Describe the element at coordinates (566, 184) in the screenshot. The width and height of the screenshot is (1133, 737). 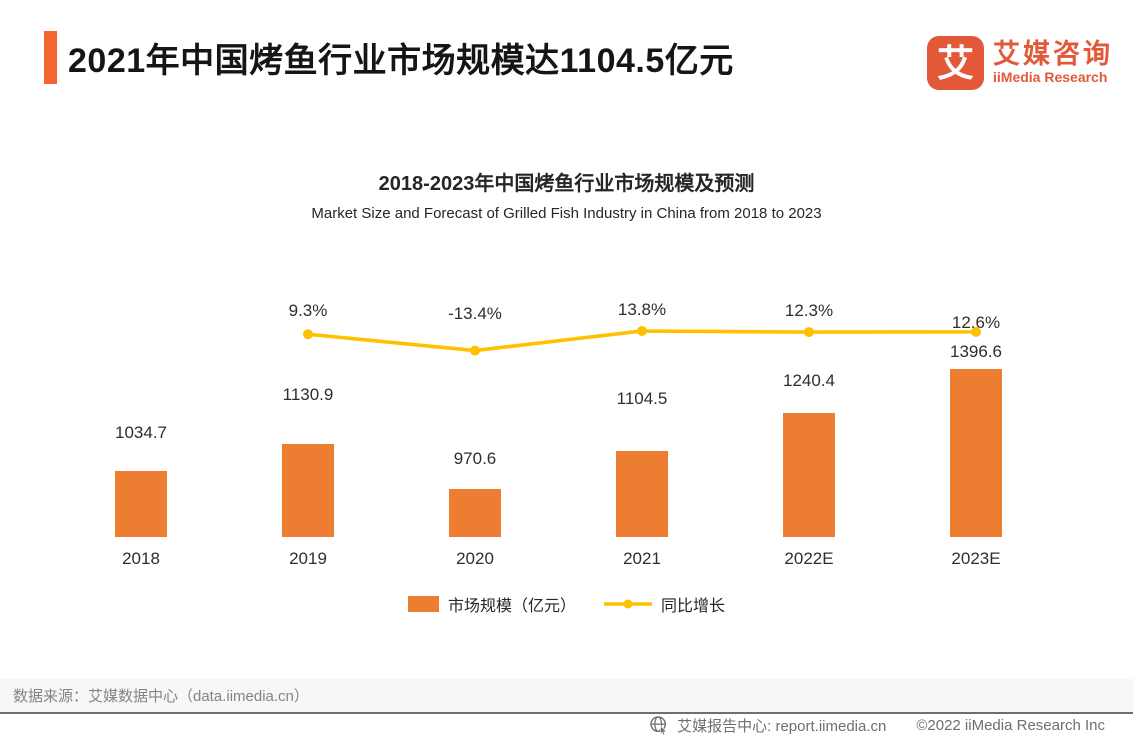
I see `chart-title: 2018-2023年中国烤鱼行业市场规模及预测` at that location.